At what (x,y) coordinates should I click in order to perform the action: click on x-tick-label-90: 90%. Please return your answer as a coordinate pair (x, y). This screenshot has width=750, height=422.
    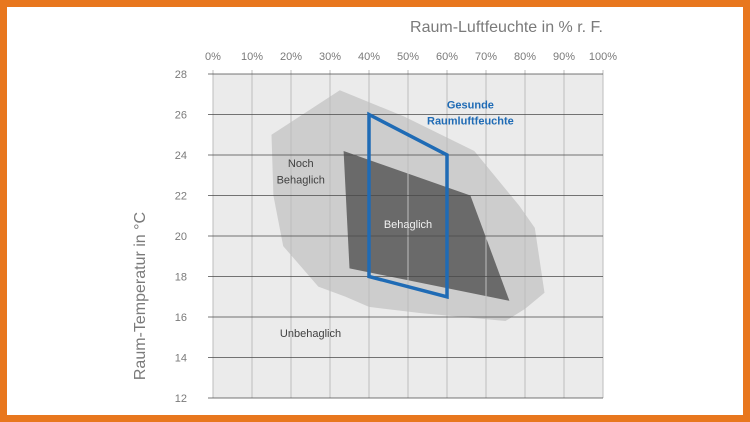
    Looking at the image, I should click on (564, 57).